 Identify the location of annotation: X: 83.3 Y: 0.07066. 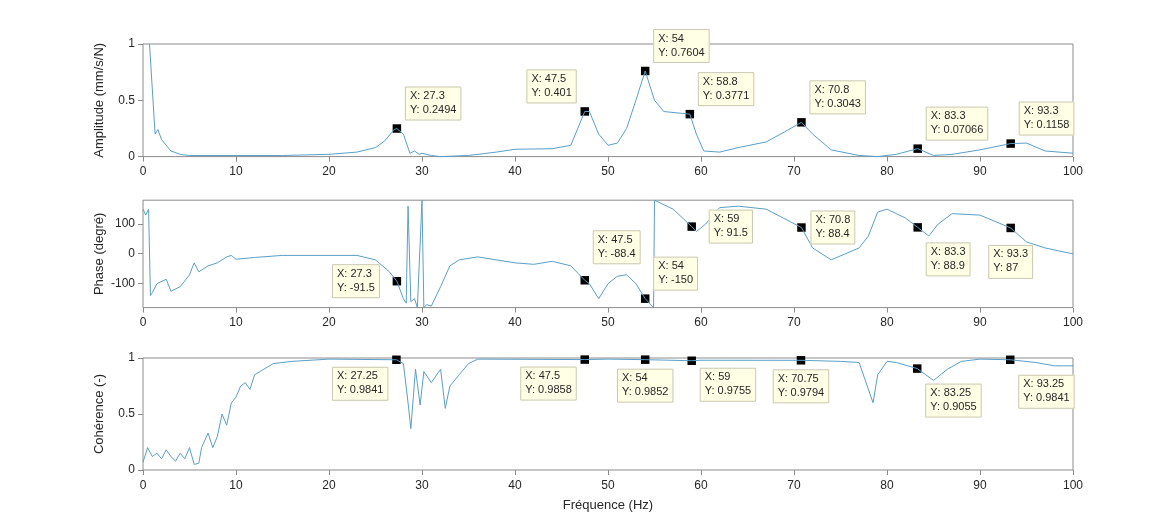
(957, 122).